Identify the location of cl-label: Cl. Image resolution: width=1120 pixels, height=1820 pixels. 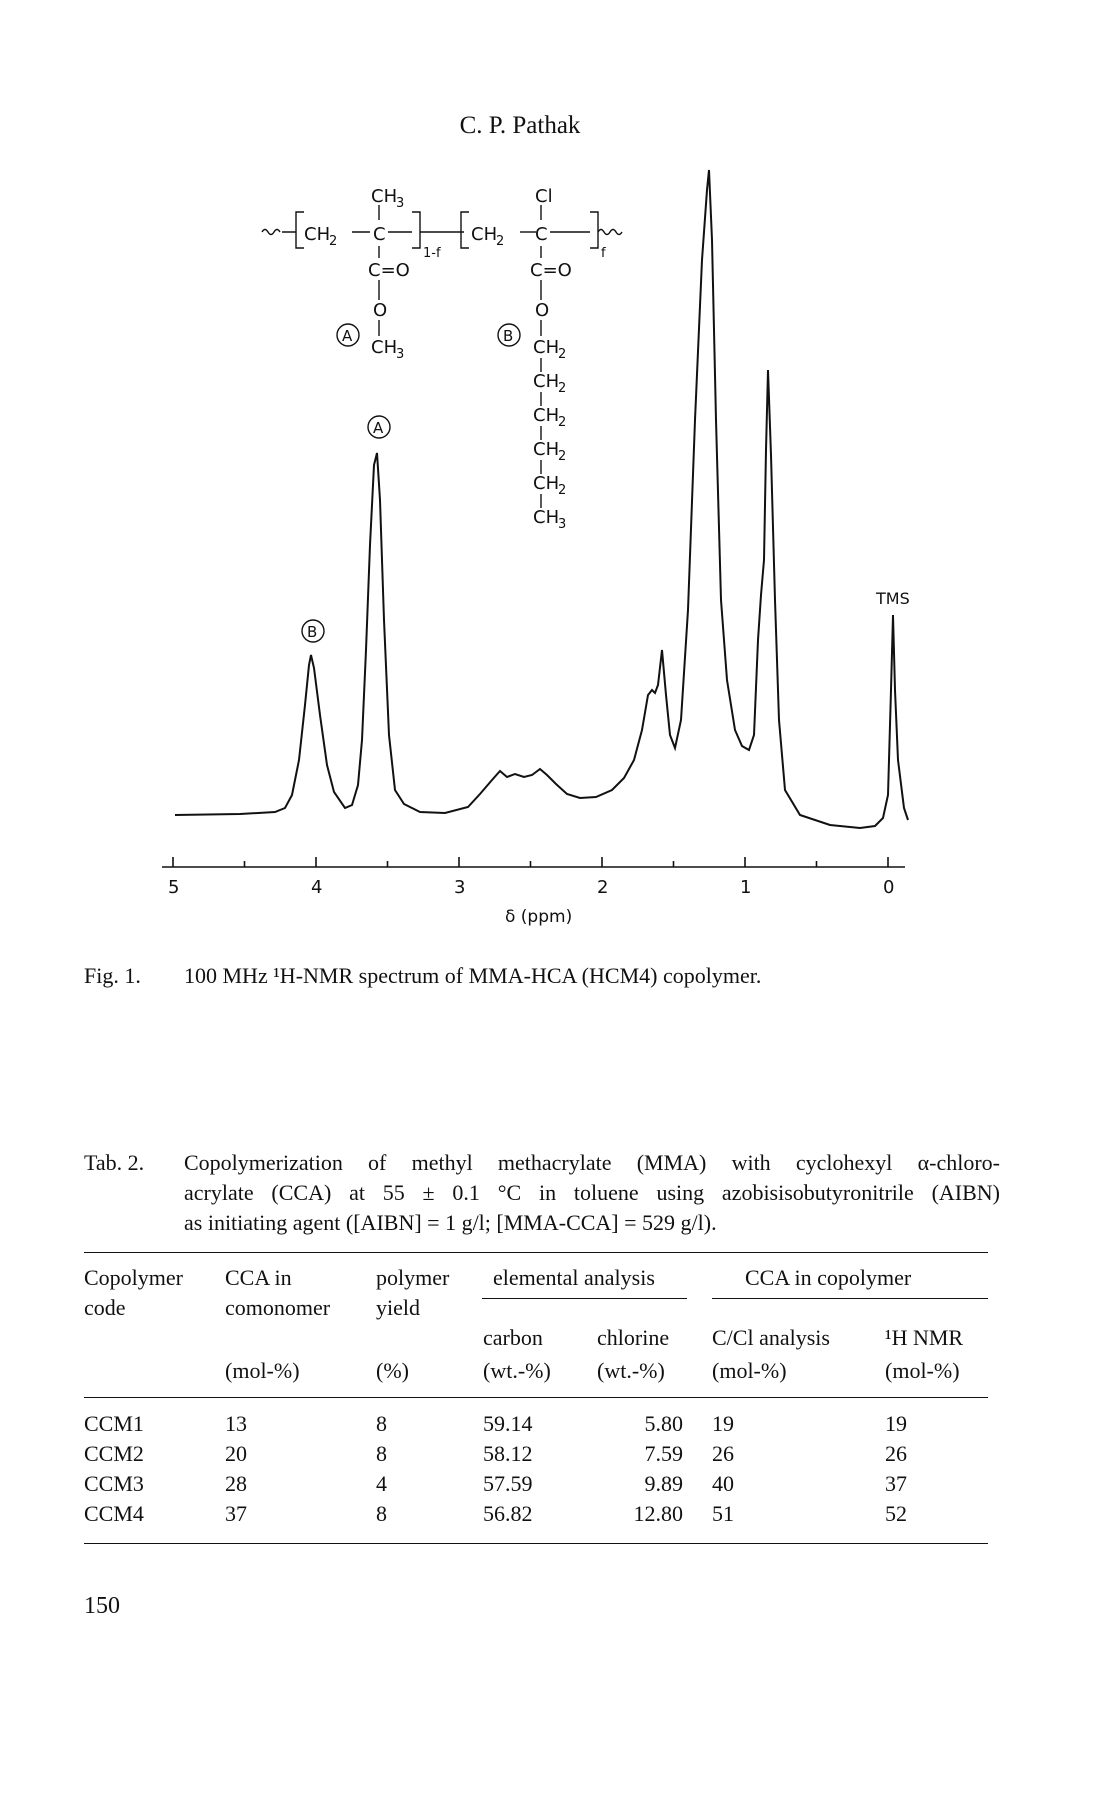
(544, 196).